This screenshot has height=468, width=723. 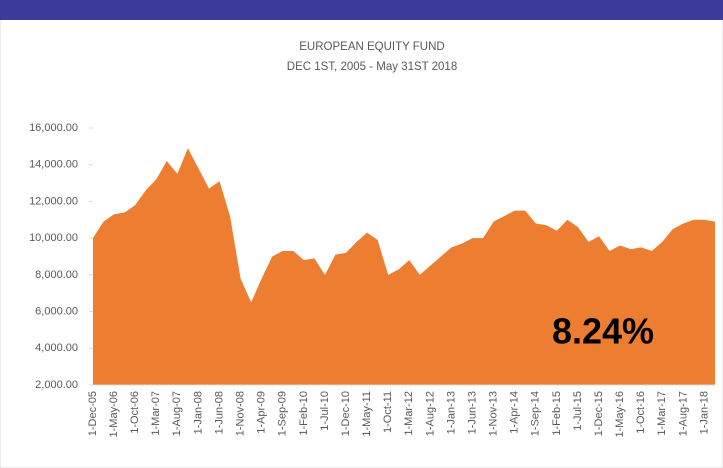 I want to click on chart-subtitle: DEC 1ST, 2005 - May 31ST 2018, so click(x=372, y=67).